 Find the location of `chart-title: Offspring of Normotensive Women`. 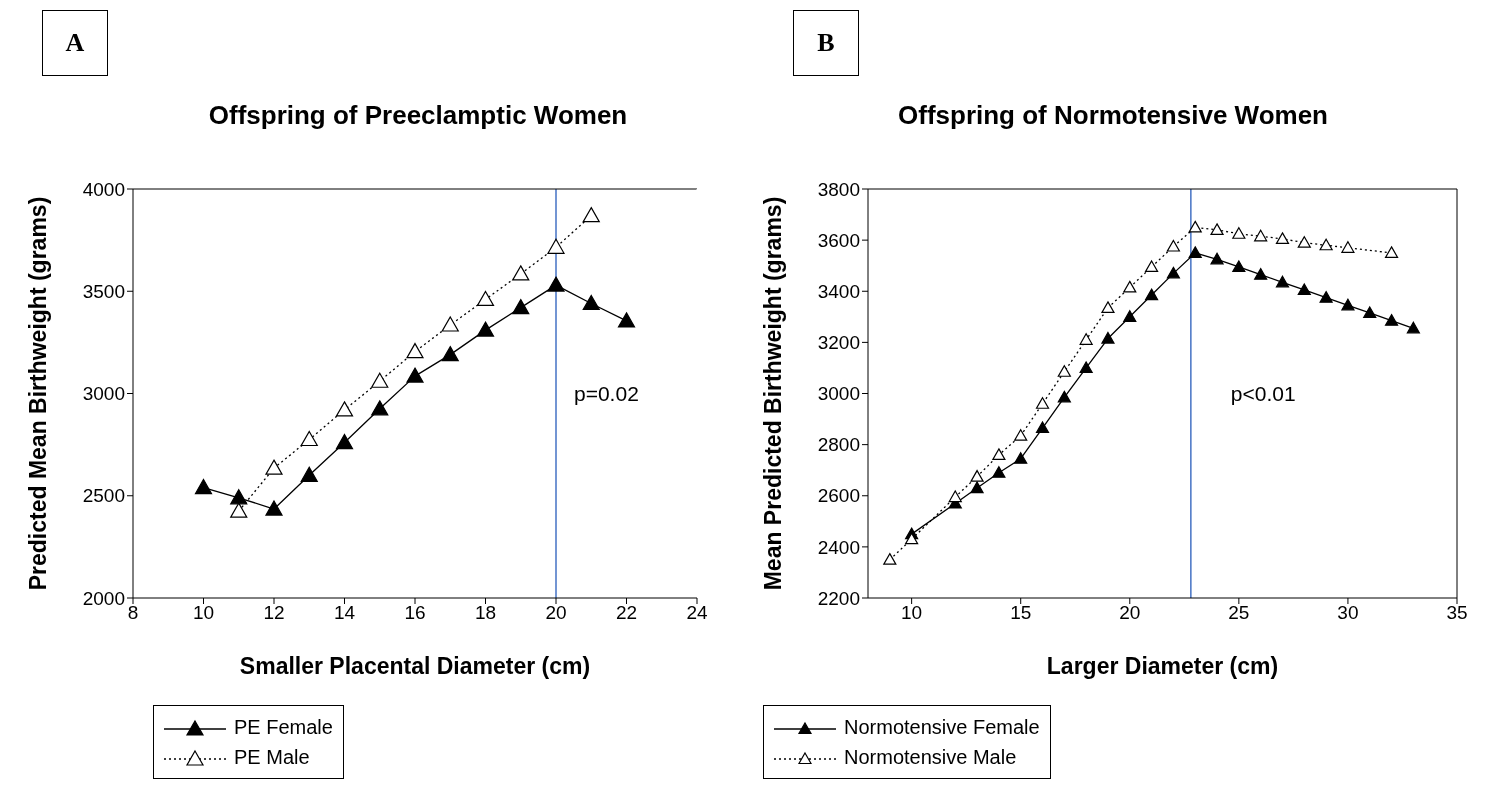

chart-title: Offspring of Normotensive Women is located at coordinates (1113, 115).